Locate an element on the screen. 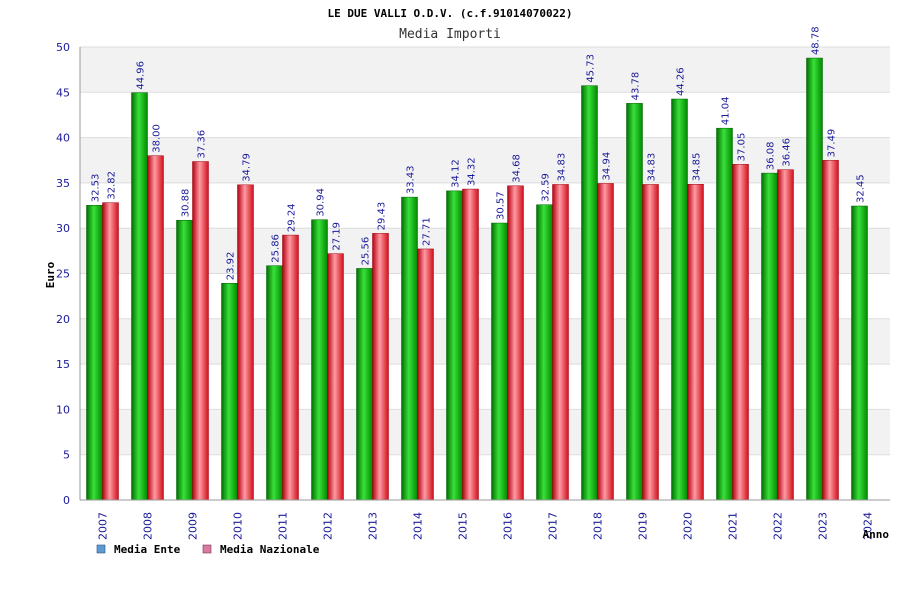 The width and height of the screenshot is (900, 600). x-tick-label-2011: 2011 is located at coordinates (283, 526).